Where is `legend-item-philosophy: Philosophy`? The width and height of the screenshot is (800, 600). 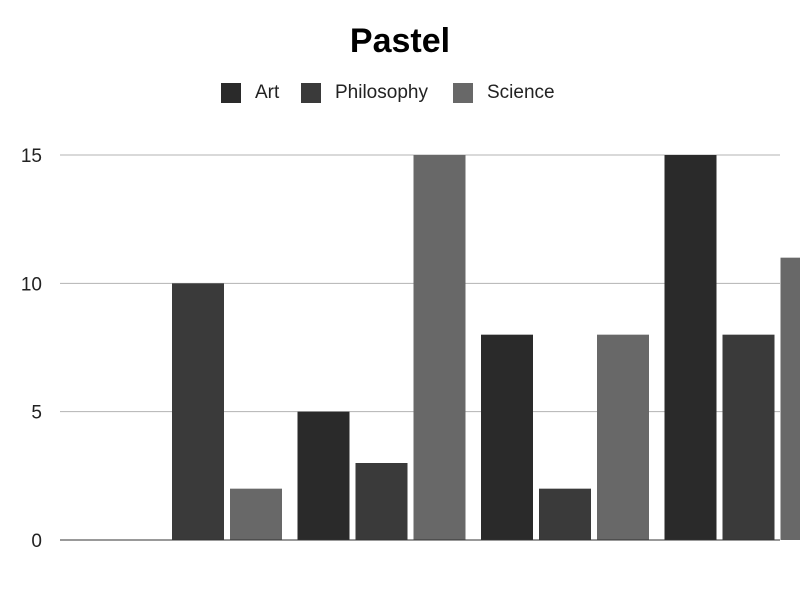 legend-item-philosophy: Philosophy is located at coordinates (364, 93).